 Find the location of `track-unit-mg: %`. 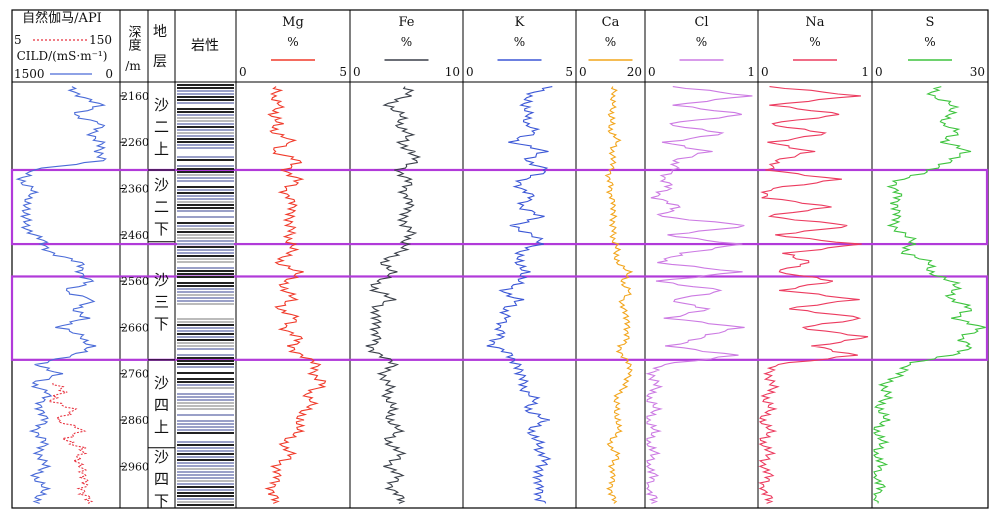

track-unit-mg: % is located at coordinates (292, 42).